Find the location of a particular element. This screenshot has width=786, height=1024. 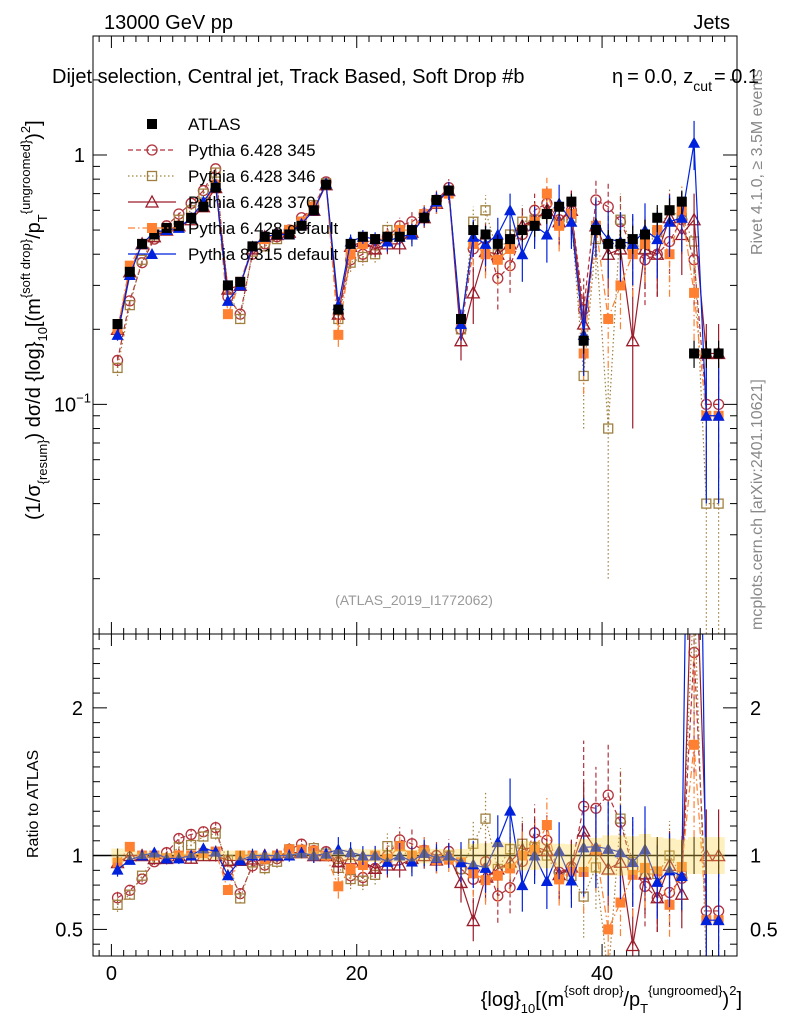

atlas-uncertainty-band is located at coordinates (418, 856).